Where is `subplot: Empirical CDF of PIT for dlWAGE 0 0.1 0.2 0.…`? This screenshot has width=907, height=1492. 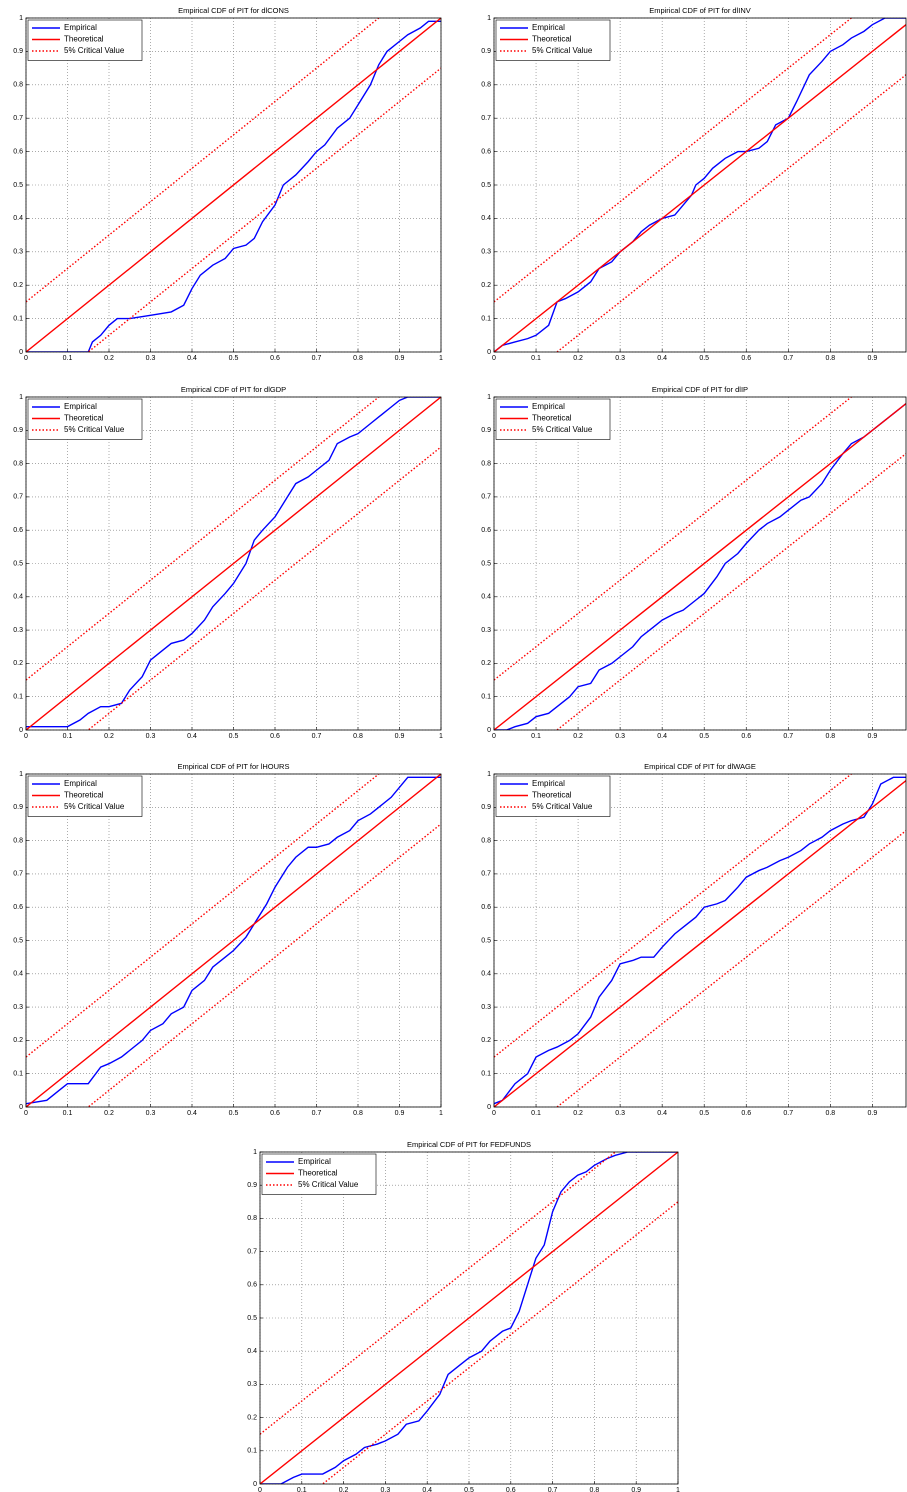 subplot: Empirical CDF of PIT for dlWAGE 0 0.1 0.2 0.… is located at coordinates (694, 939).